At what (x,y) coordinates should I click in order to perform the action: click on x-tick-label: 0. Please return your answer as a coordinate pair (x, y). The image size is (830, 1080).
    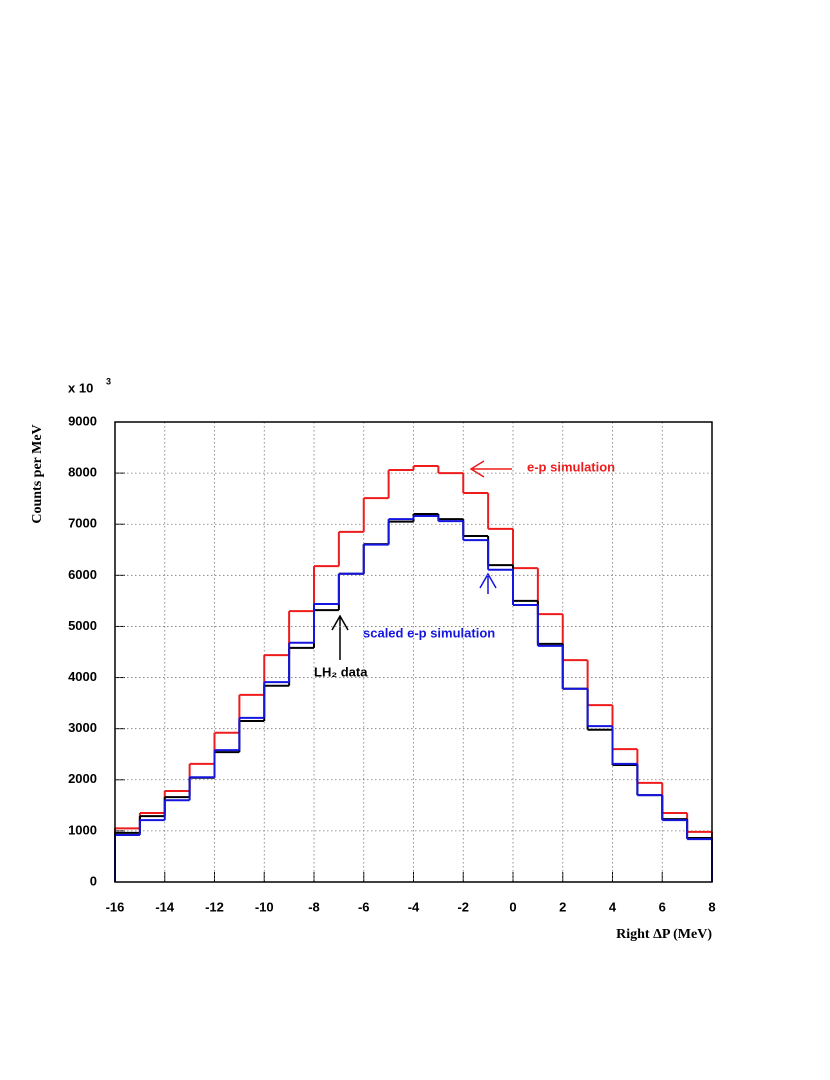
    Looking at the image, I should click on (512, 906).